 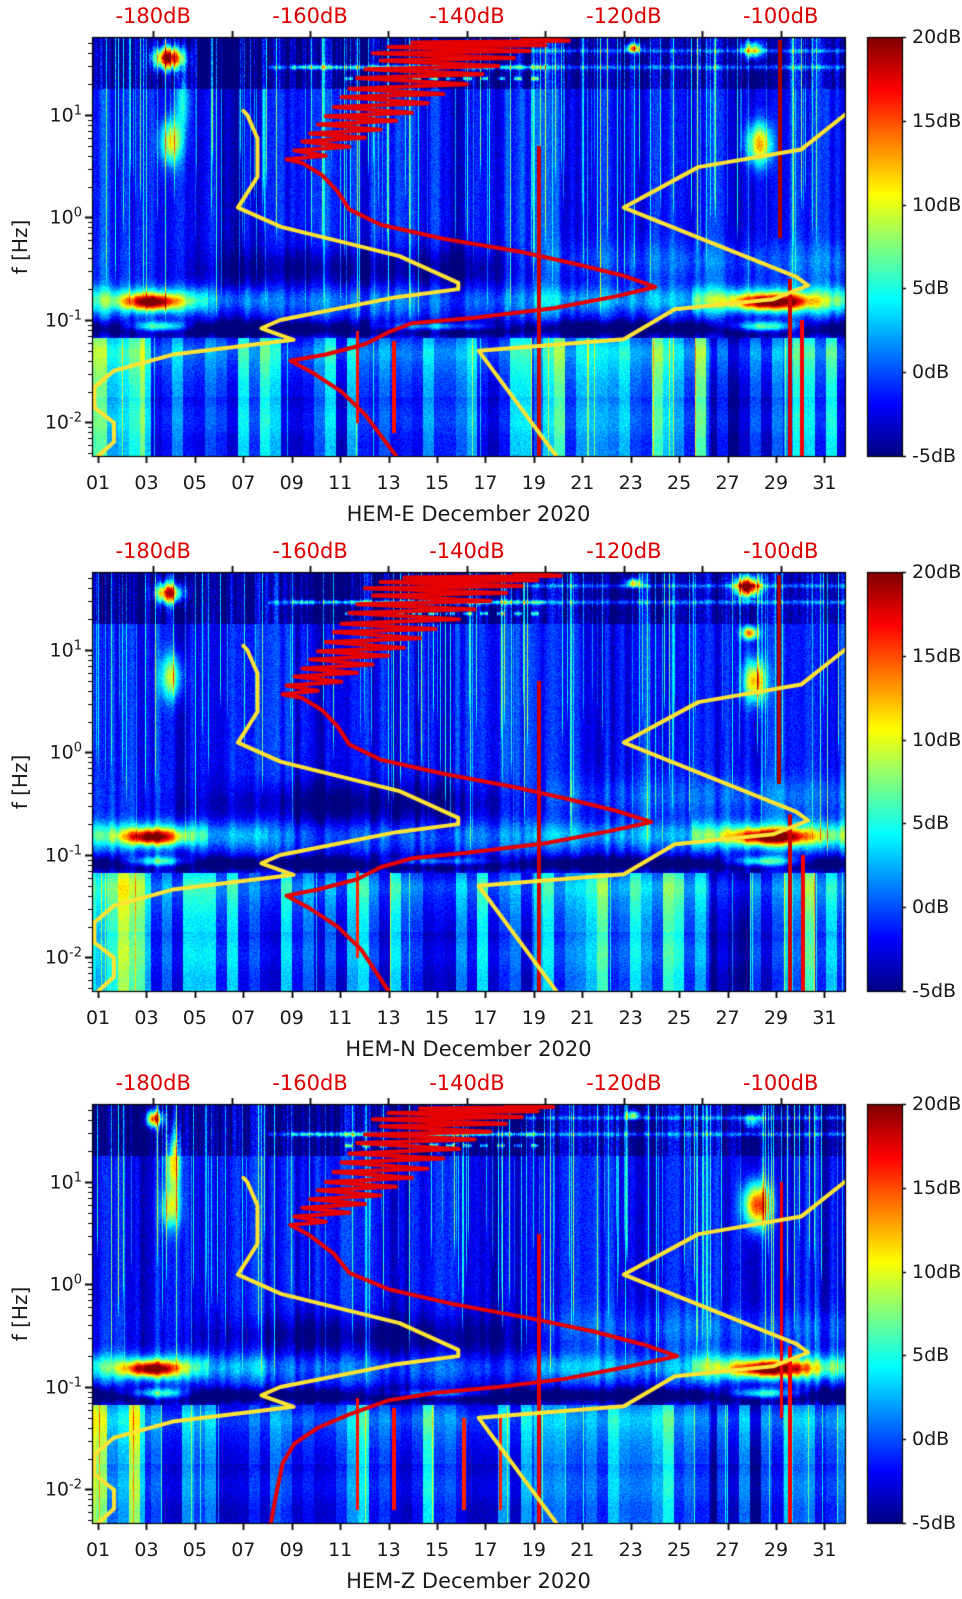 I want to click on y-axis-label-hem-e: f [Hz], so click(x=20, y=246).